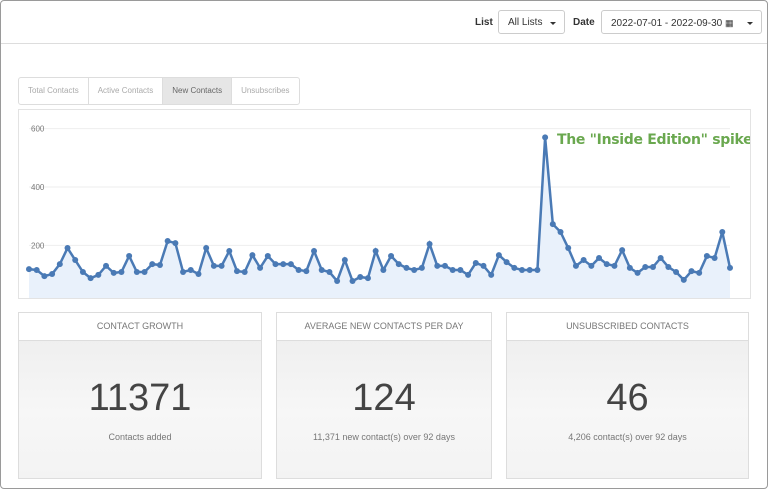 This screenshot has height=489, width=768. Describe the element at coordinates (627, 327) in the screenshot. I see `card-title: UNSUBSCRIBED CONTACTS` at that location.